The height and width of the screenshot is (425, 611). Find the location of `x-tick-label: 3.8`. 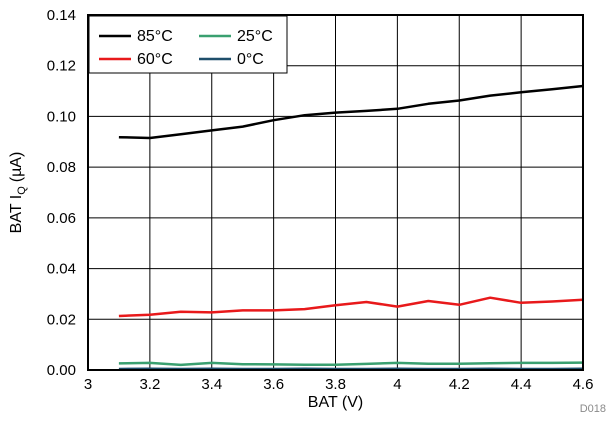

x-tick-label: 3.8 is located at coordinates (335, 384).